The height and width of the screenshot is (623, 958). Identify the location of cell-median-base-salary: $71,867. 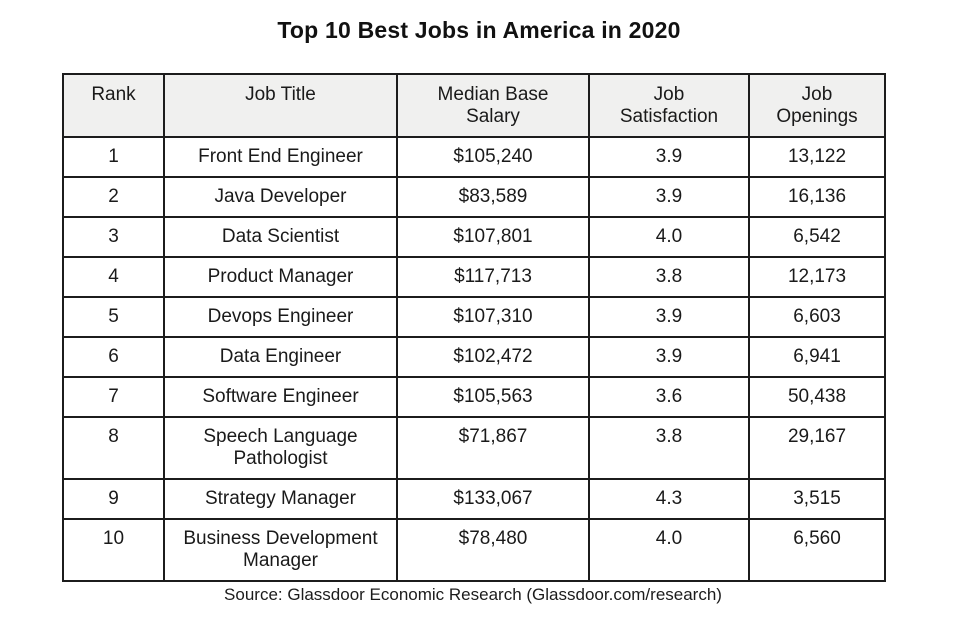
(493, 448).